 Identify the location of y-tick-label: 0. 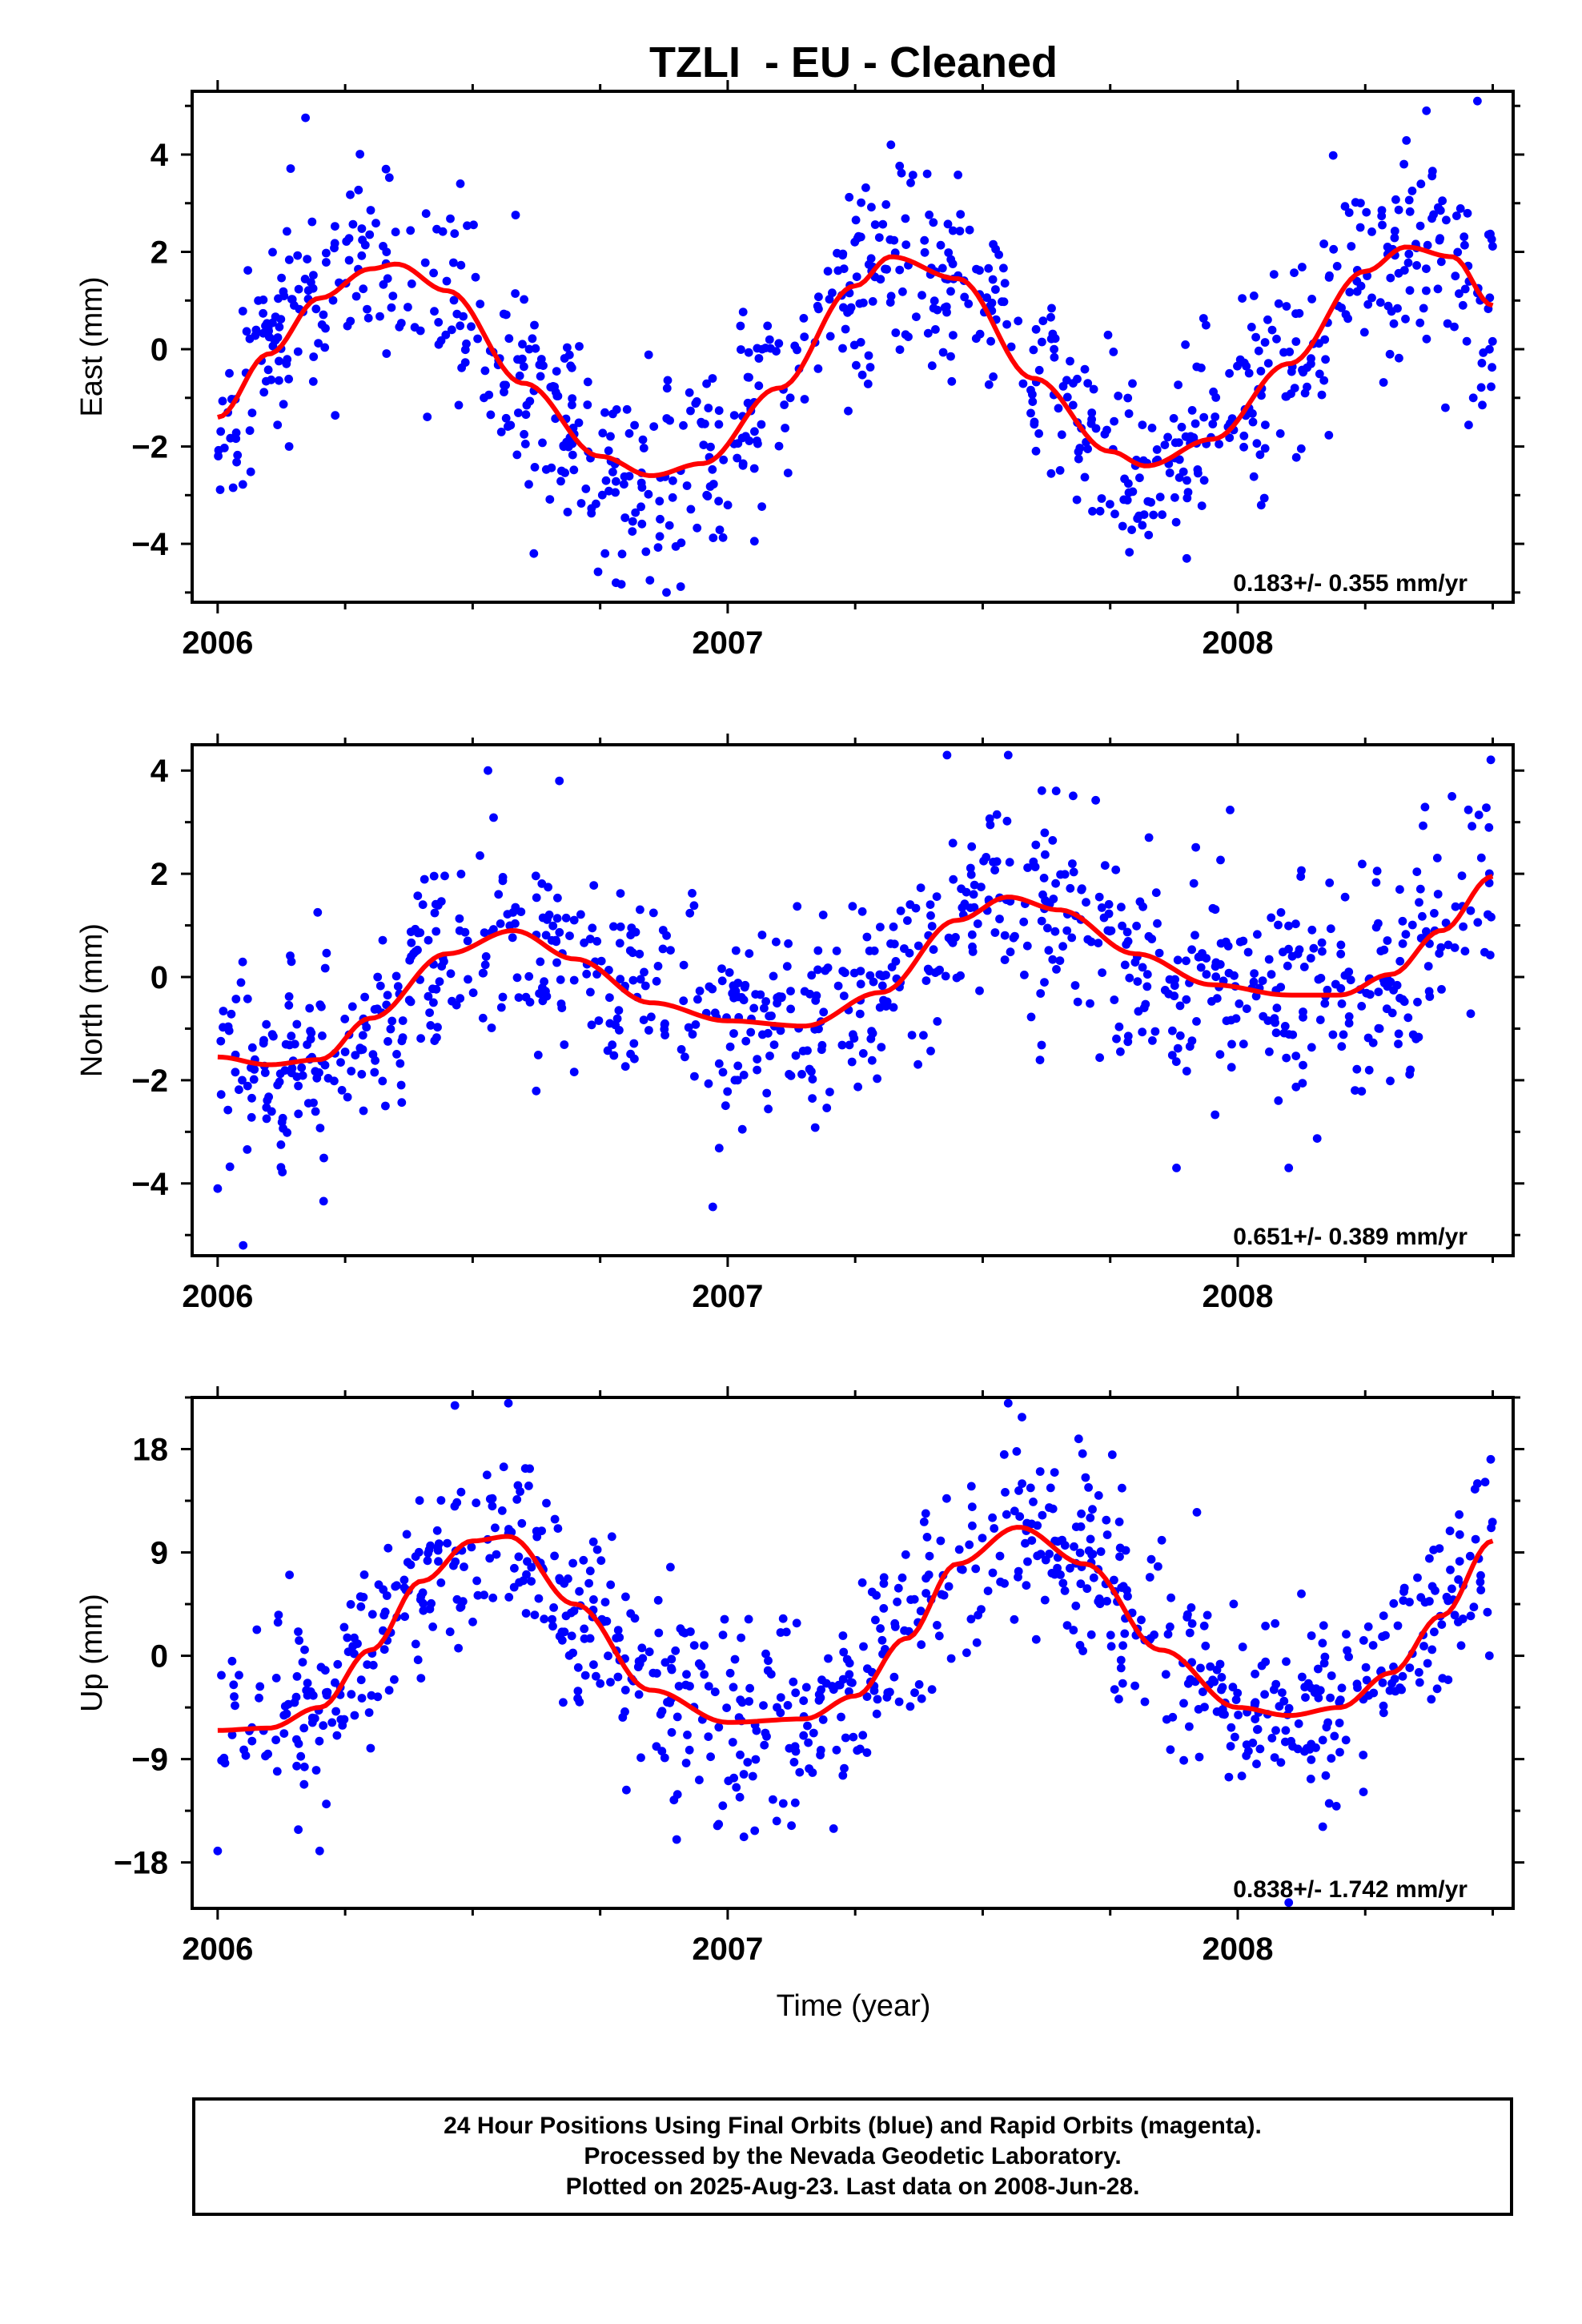
(159, 350).